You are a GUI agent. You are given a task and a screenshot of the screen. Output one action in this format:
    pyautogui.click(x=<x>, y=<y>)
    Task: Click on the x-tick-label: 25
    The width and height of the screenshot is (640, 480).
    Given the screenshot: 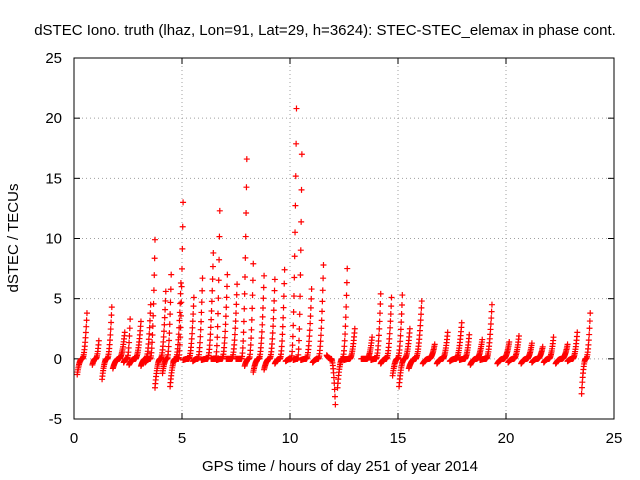 What is the action you would take?
    pyautogui.click(x=614, y=438)
    